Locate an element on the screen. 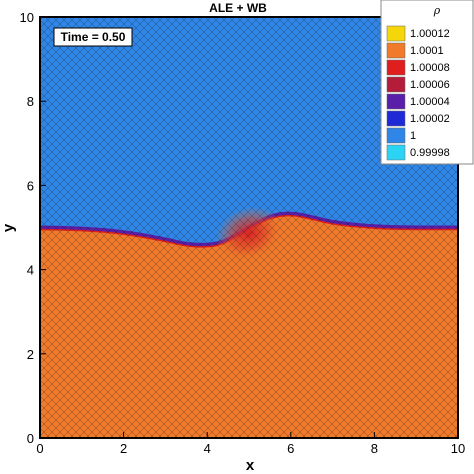  y-tick-label: 0 is located at coordinates (30, 438).